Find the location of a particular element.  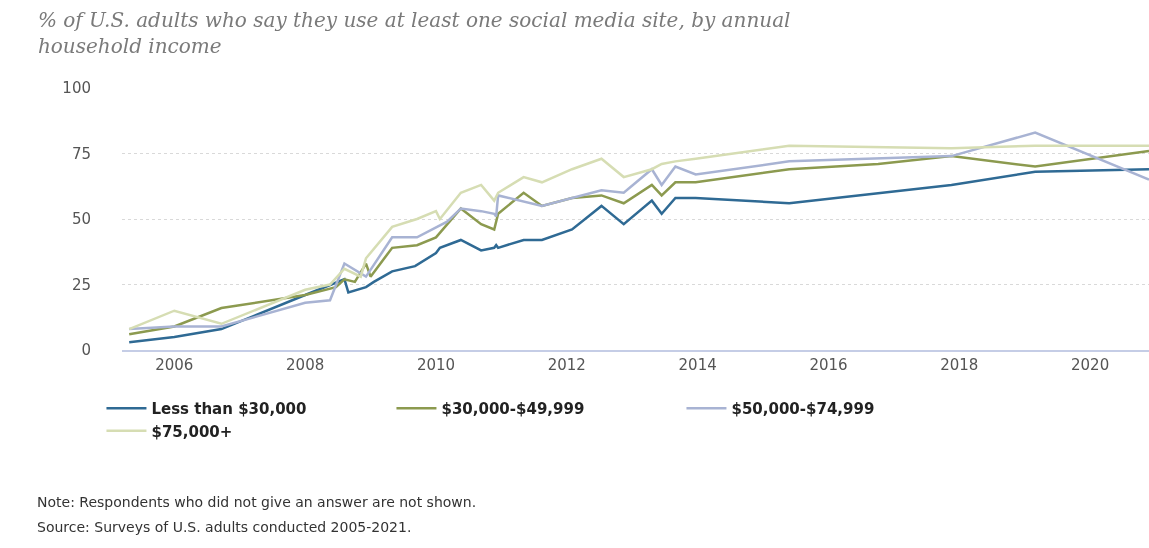

legend-label: $50,000-$74,999 is located at coordinates (803, 409).